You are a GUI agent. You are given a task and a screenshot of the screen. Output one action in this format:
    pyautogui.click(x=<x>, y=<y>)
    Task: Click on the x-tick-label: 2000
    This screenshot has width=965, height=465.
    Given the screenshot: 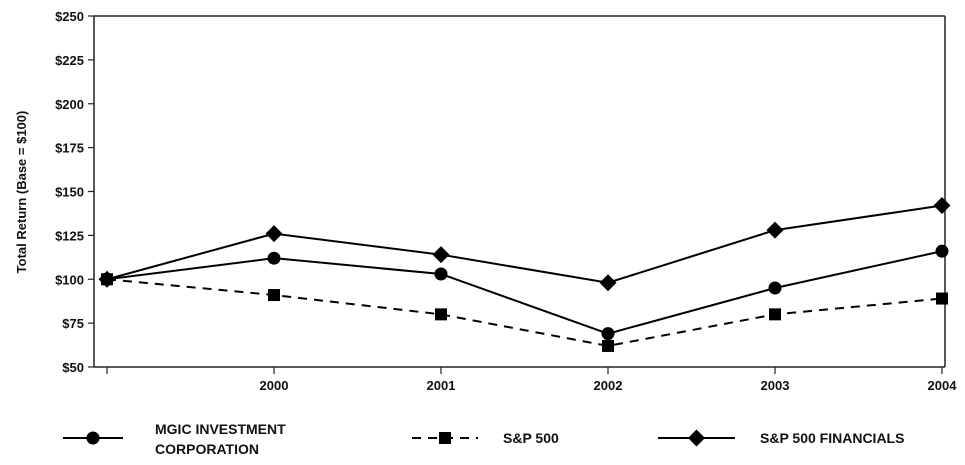 What is the action you would take?
    pyautogui.click(x=274, y=385)
    